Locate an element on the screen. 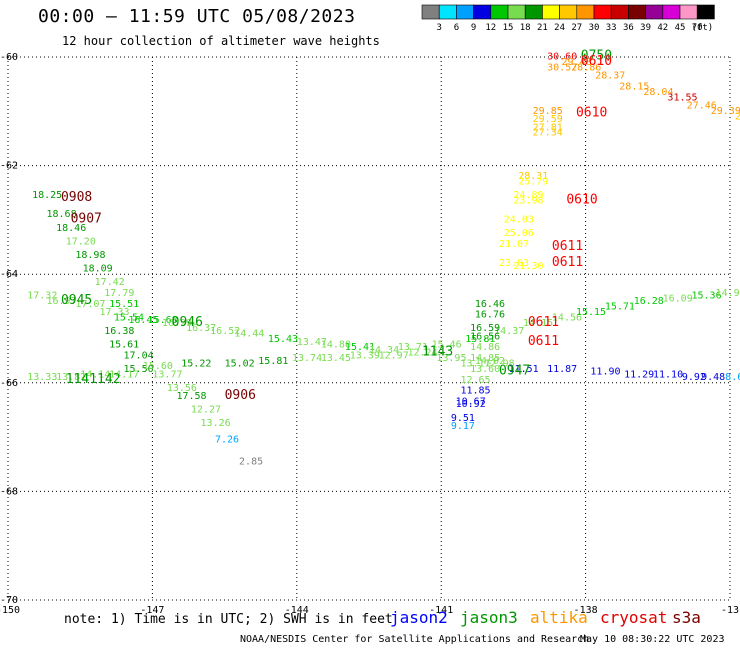 The width and height of the screenshot is (740, 650). wave-height-label: 14.14 is located at coordinates (95, 374).